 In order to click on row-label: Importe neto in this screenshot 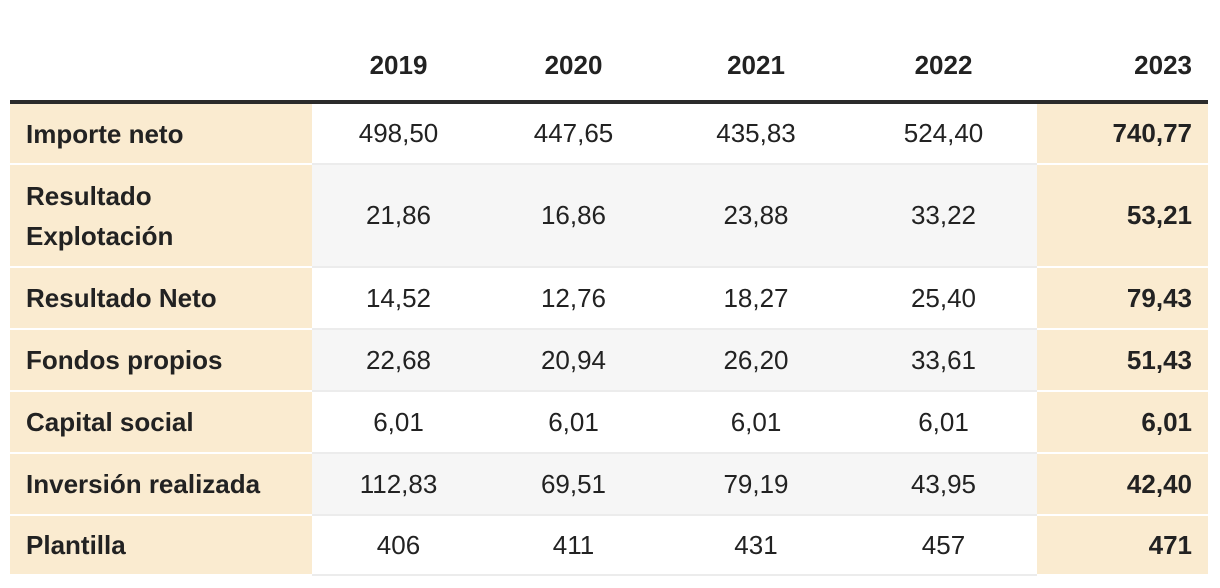, I will do `click(105, 133)`.